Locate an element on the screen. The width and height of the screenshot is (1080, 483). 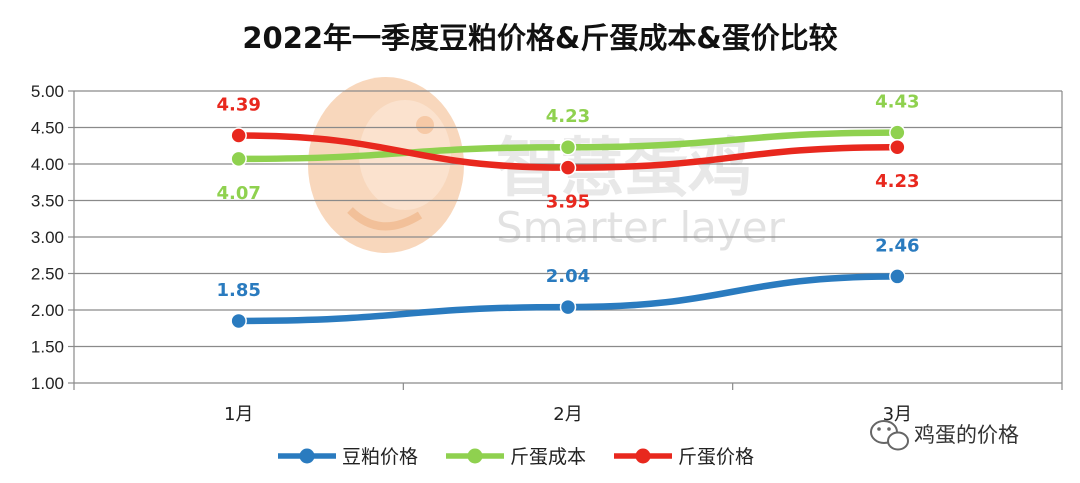
data-label: 4.39 is located at coordinates (238, 105).